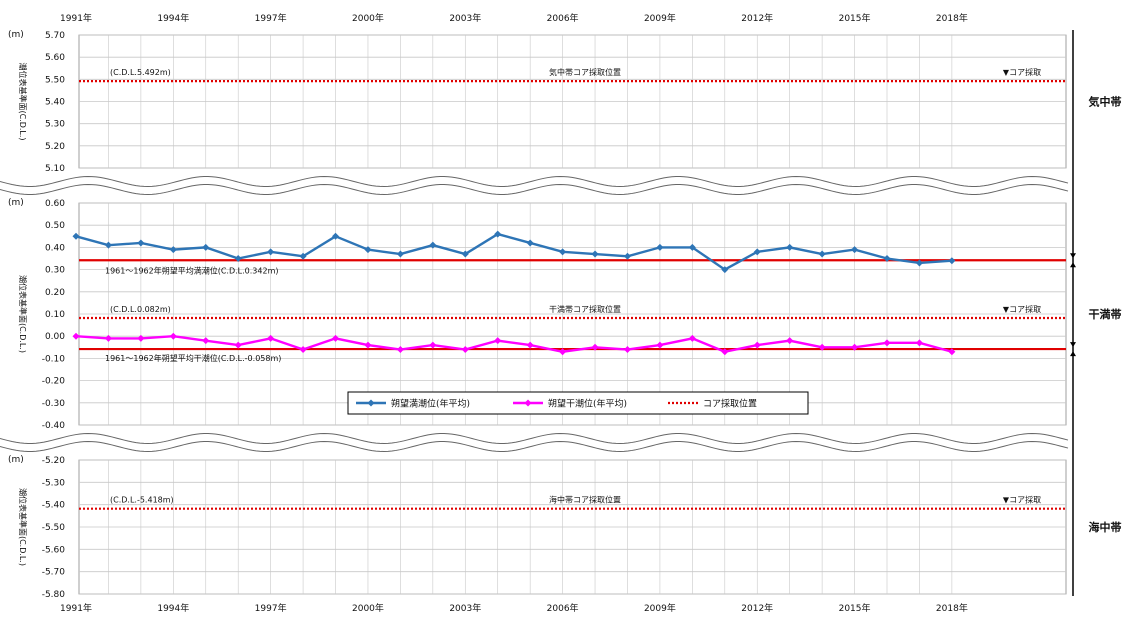 The image size is (1129, 619). I want to click on legend-label: 朔望満潮位(年平均), so click(430, 404).